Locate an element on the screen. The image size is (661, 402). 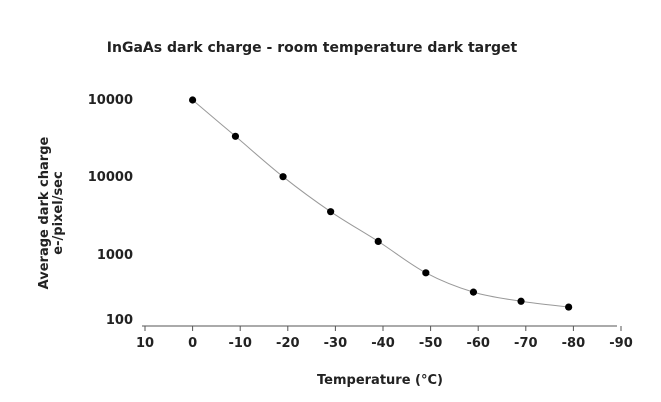
x-tick-label: -50 is located at coordinates (431, 343).